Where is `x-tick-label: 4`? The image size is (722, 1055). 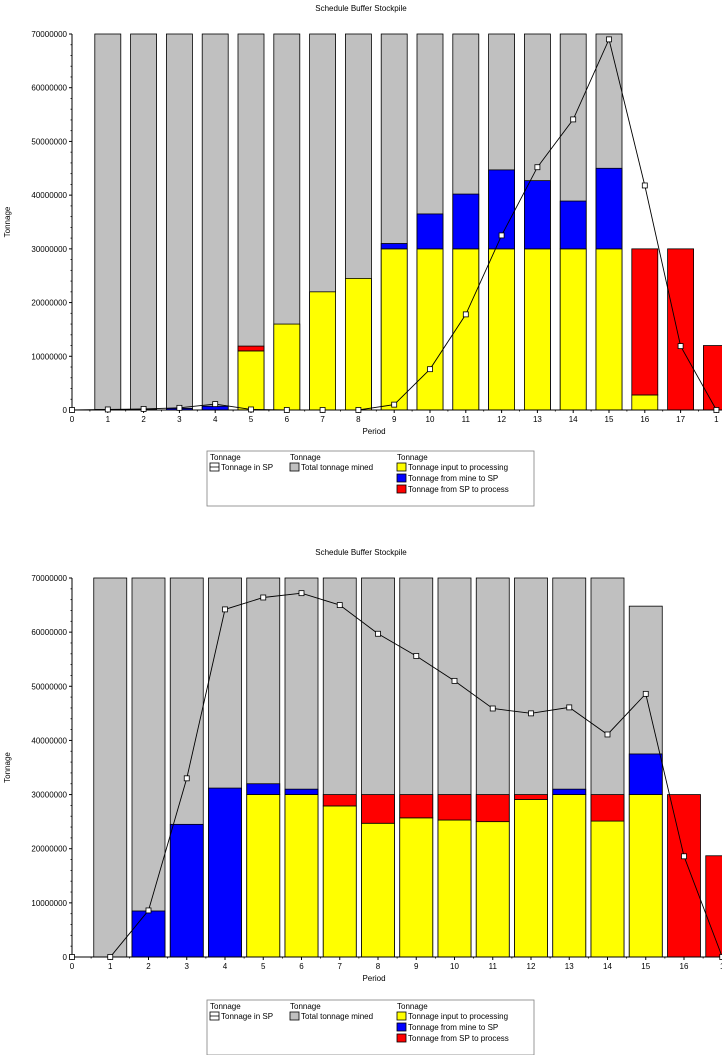 x-tick-label: 4 is located at coordinates (225, 966).